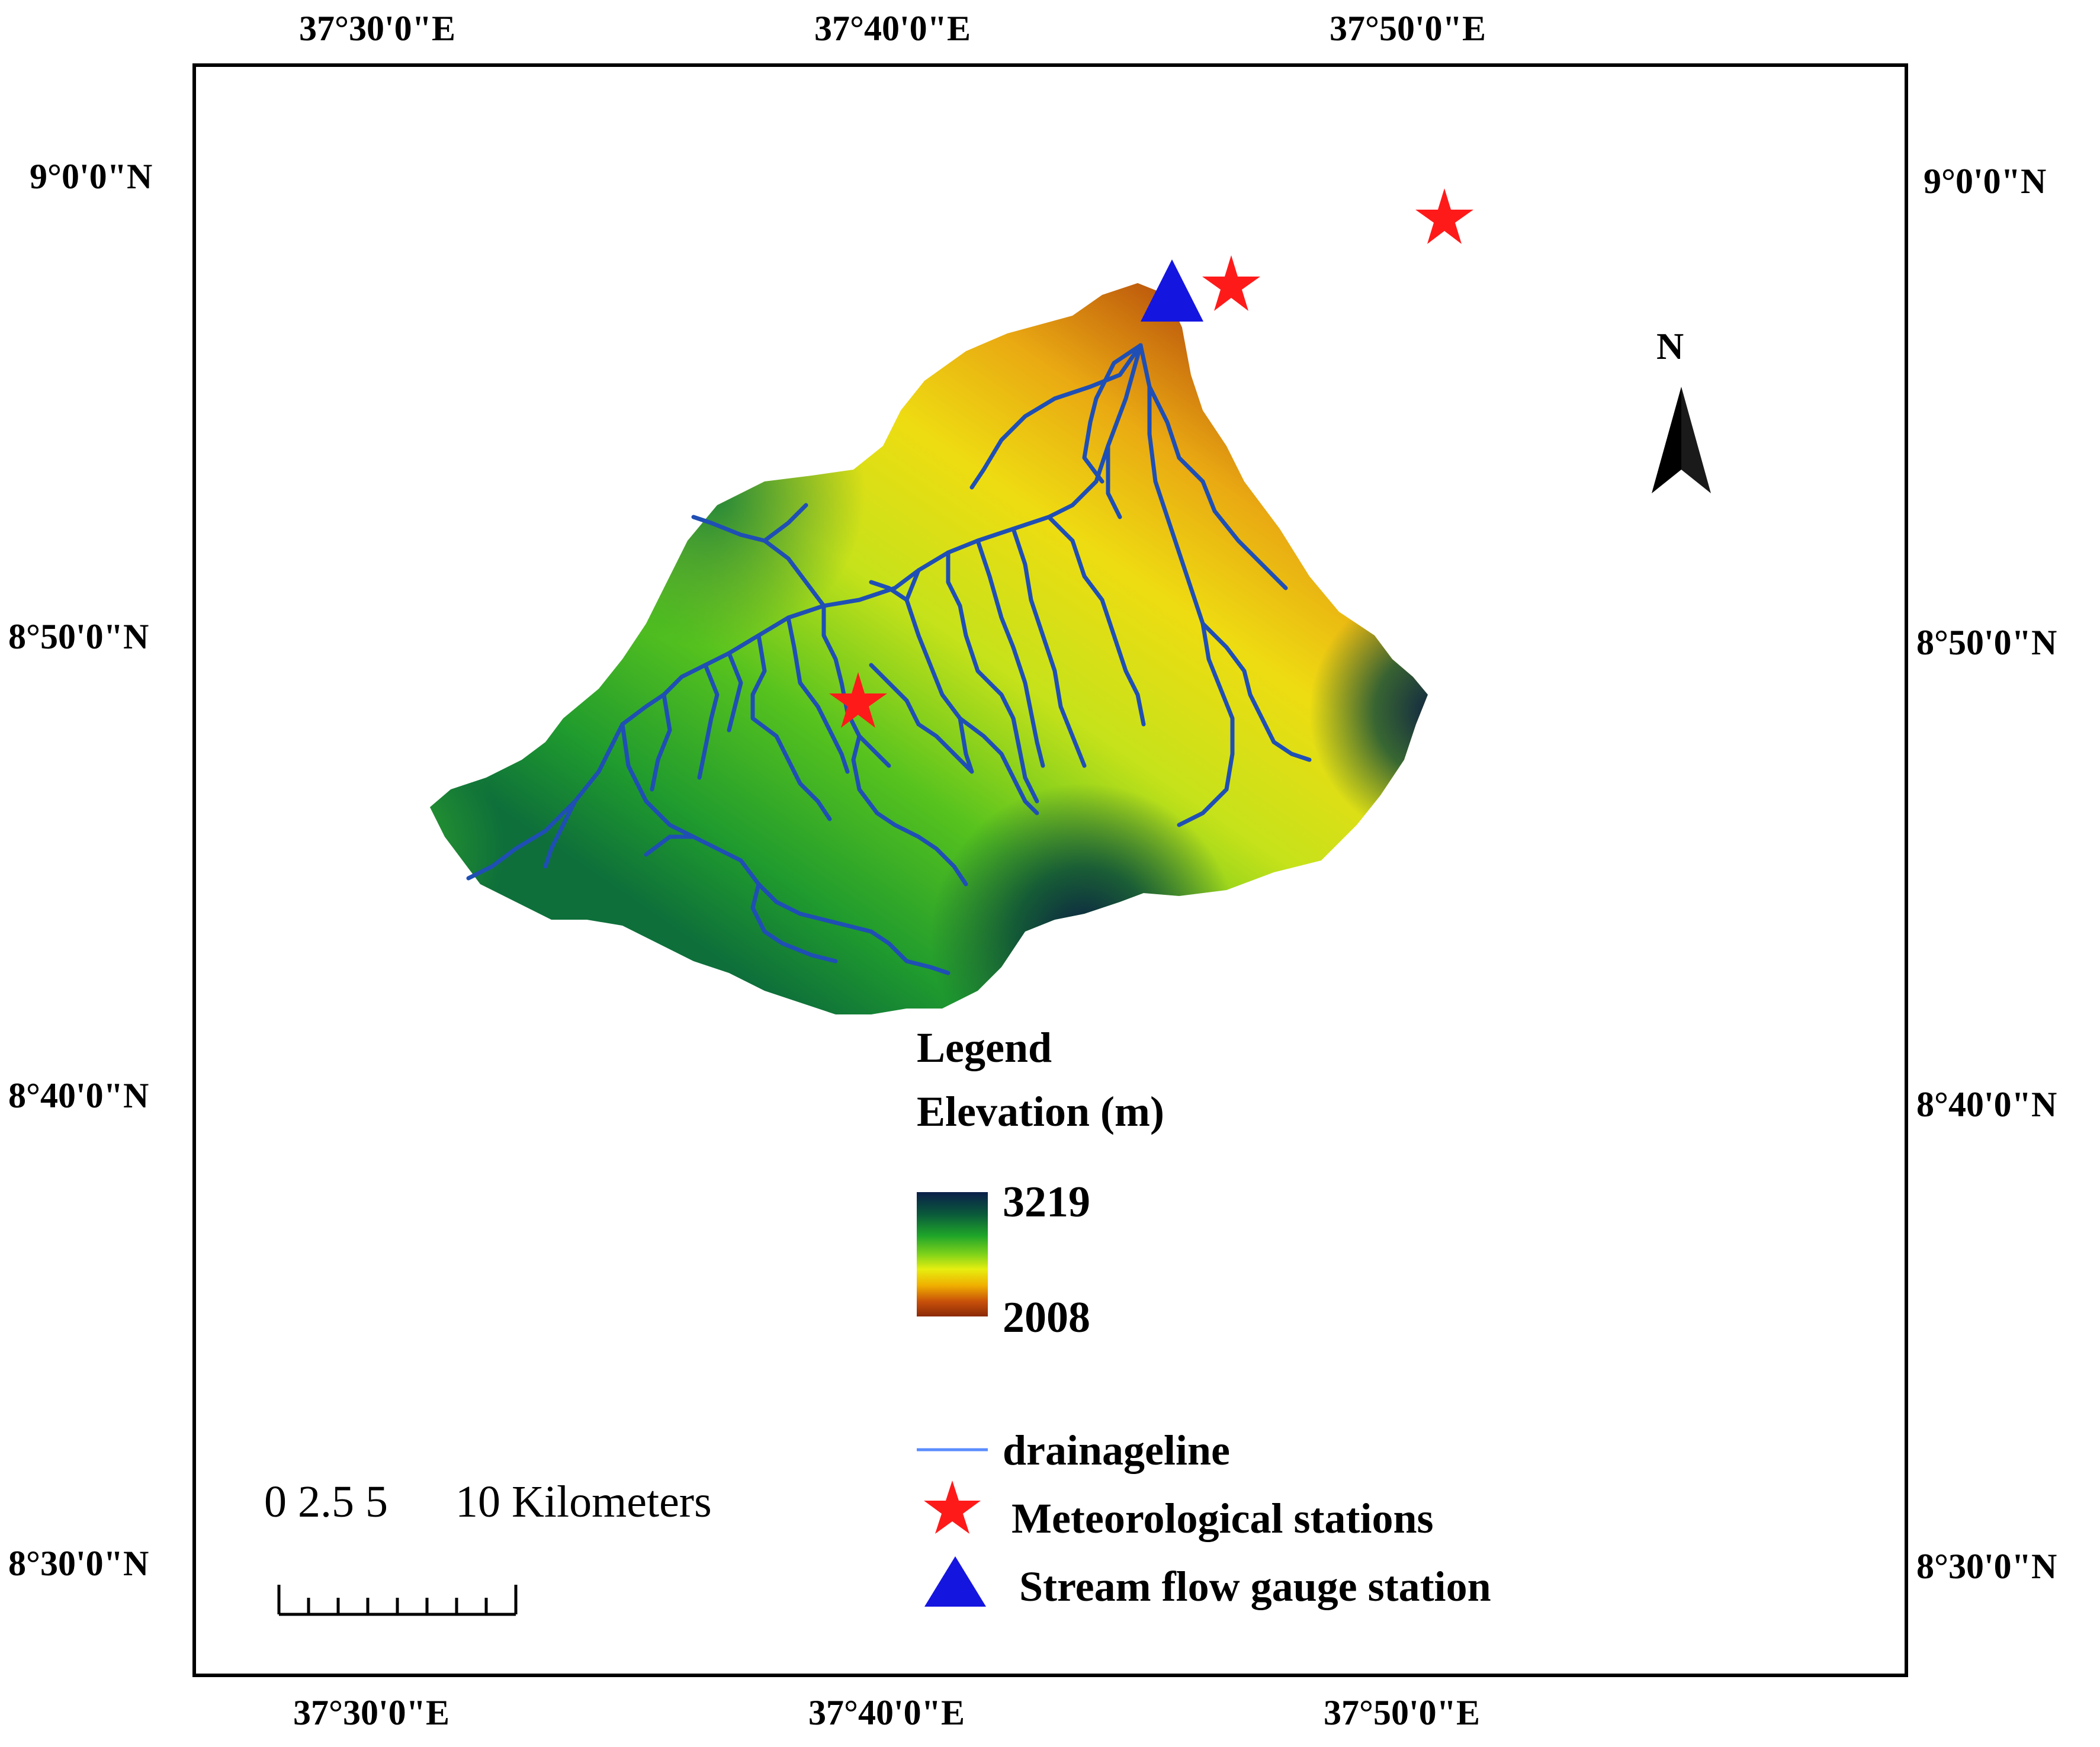 Image resolution: width=2100 pixels, height=1747 pixels. I want to click on left-lat-label-4: 8°30'0"N, so click(78, 1563).